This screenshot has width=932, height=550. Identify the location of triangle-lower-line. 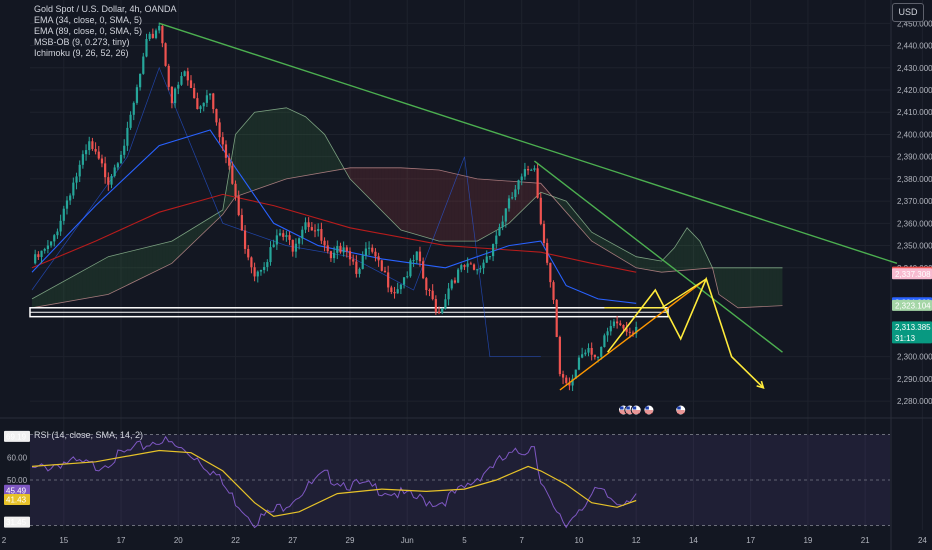
(633, 334).